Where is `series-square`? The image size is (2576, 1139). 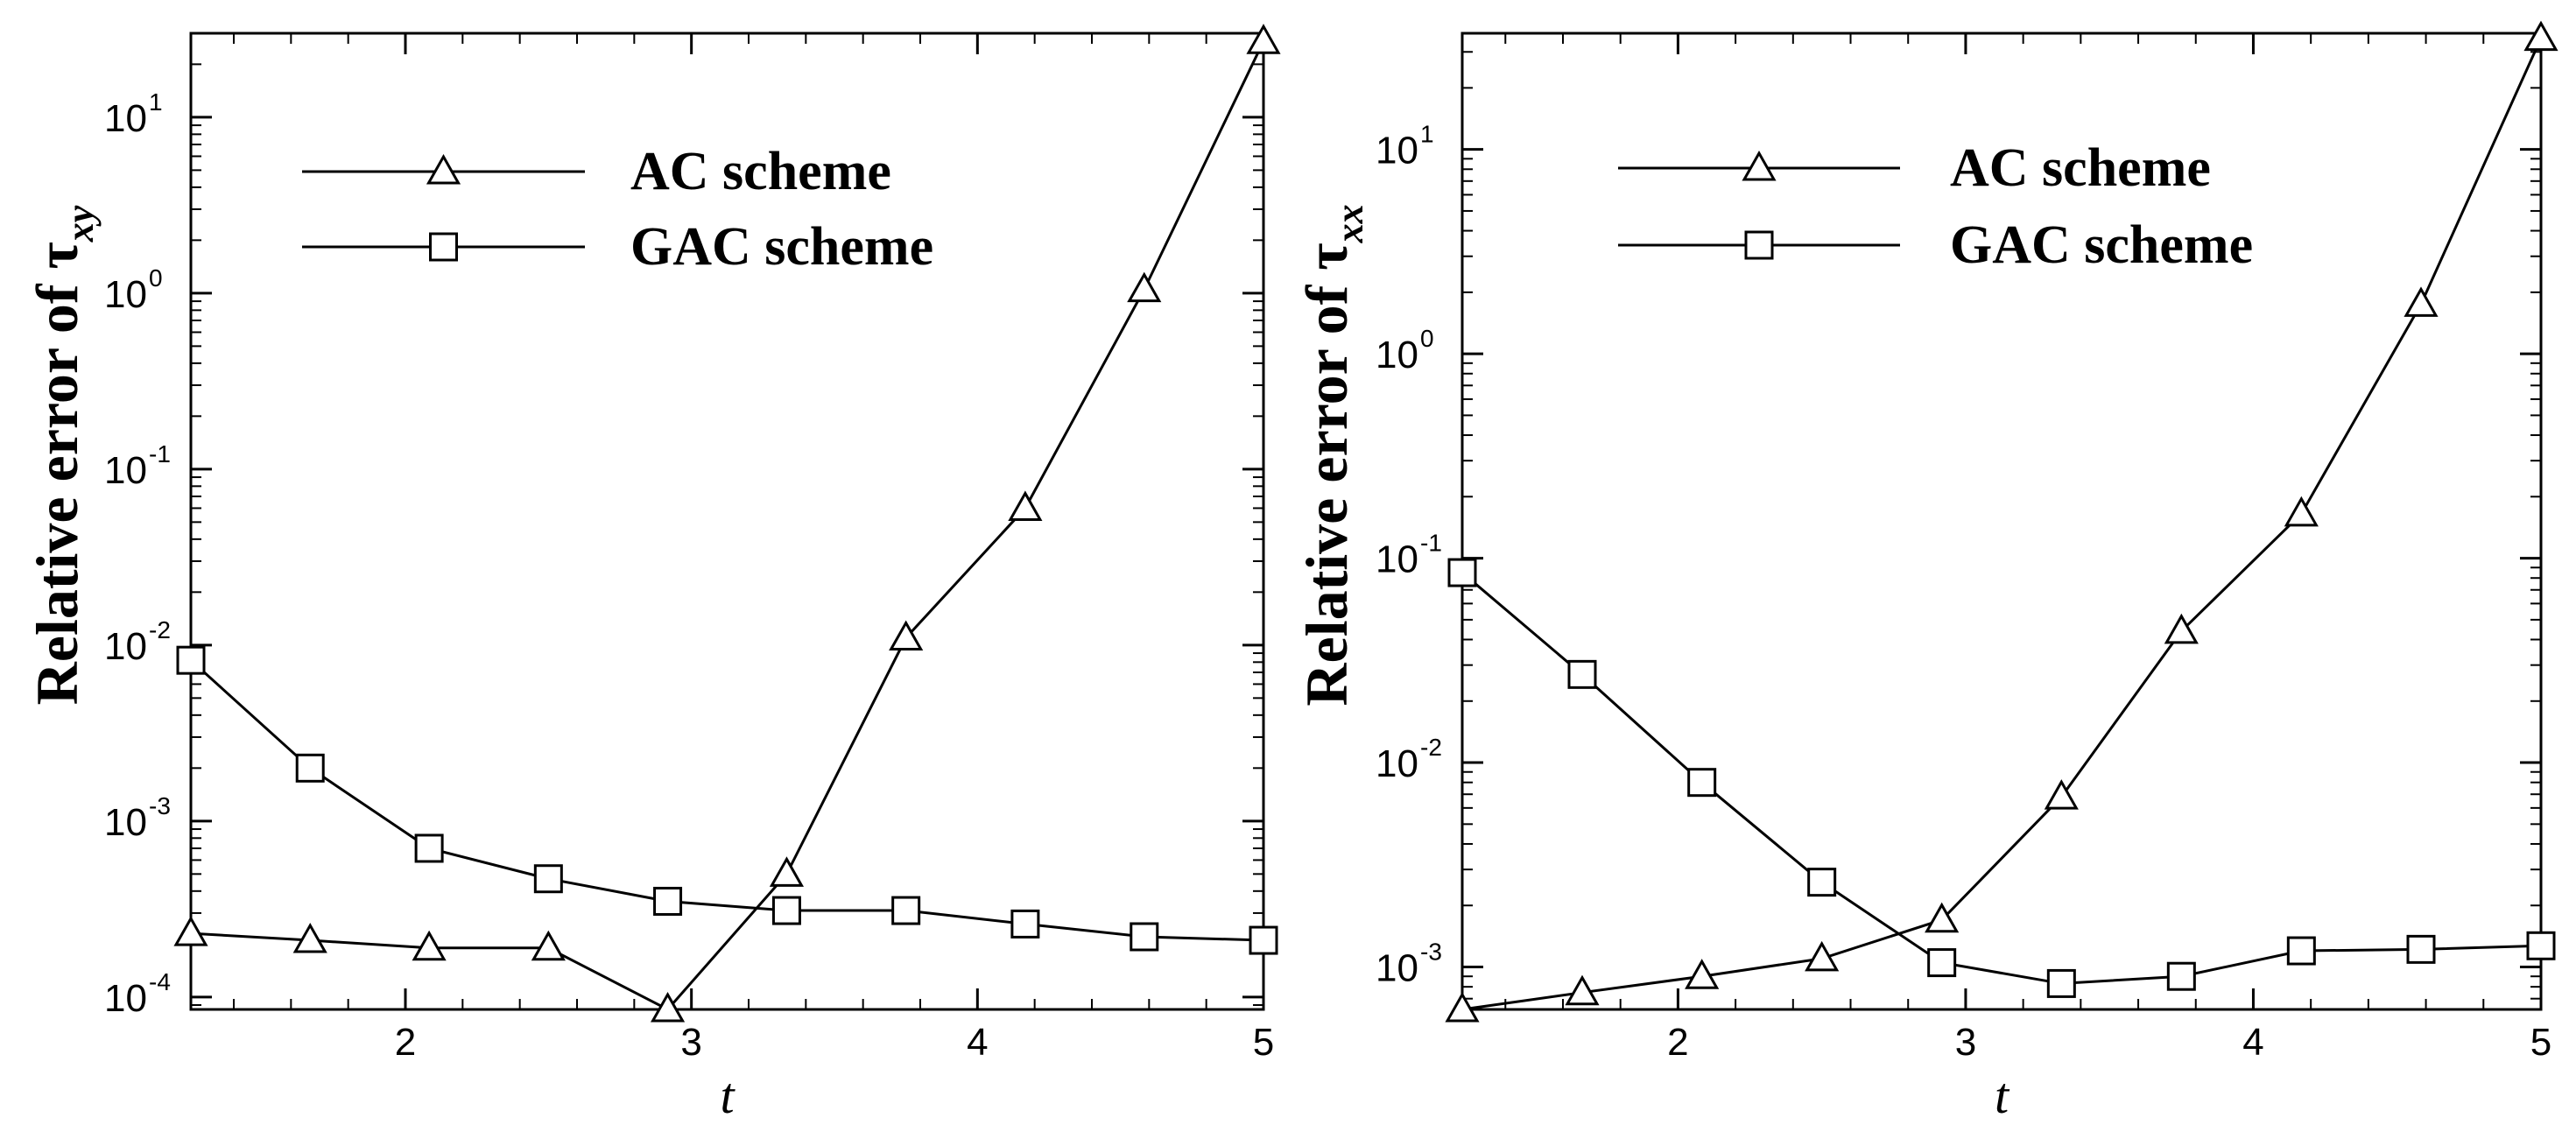 series-square is located at coordinates (727, 800).